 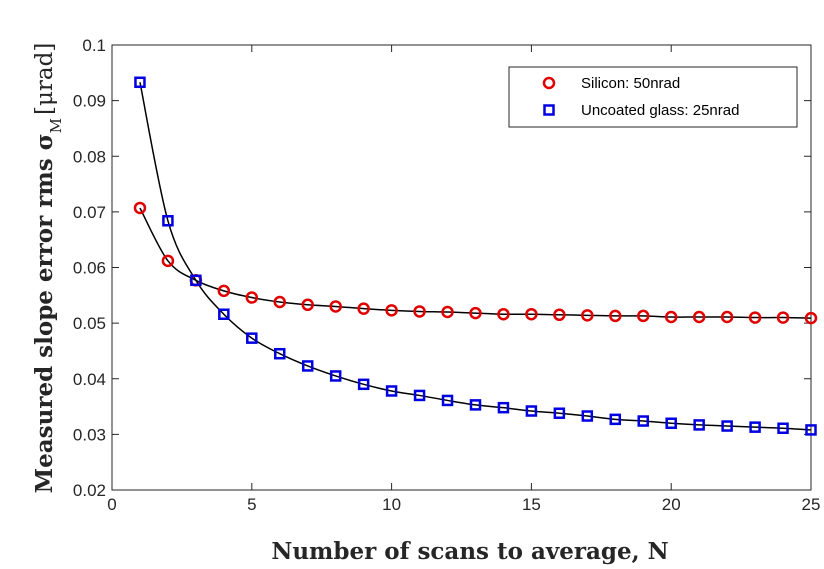 What do you see at coordinates (89, 101) in the screenshot?
I see `y-tick-label: 0.09` at bounding box center [89, 101].